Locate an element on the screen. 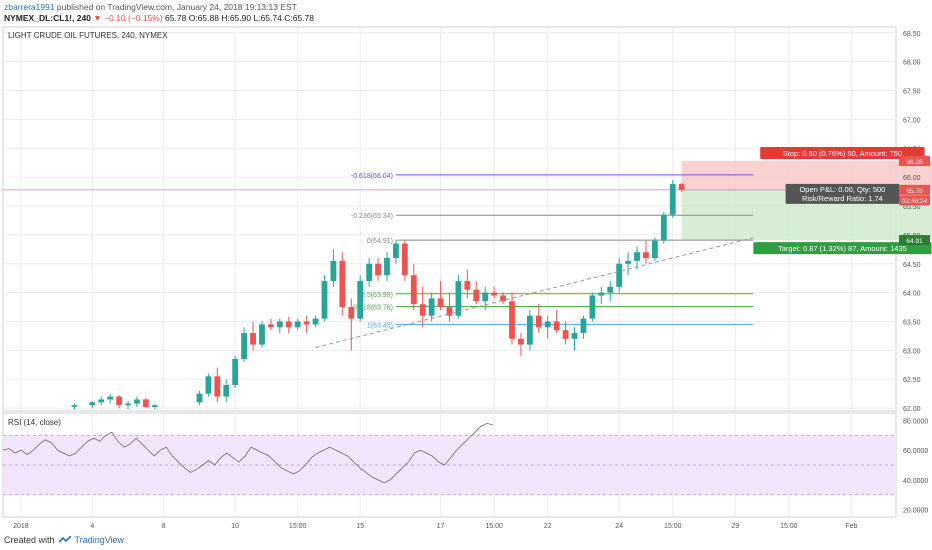  pnl-label: Open P&L: 0.00, Qty: 500 is located at coordinates (842, 189).